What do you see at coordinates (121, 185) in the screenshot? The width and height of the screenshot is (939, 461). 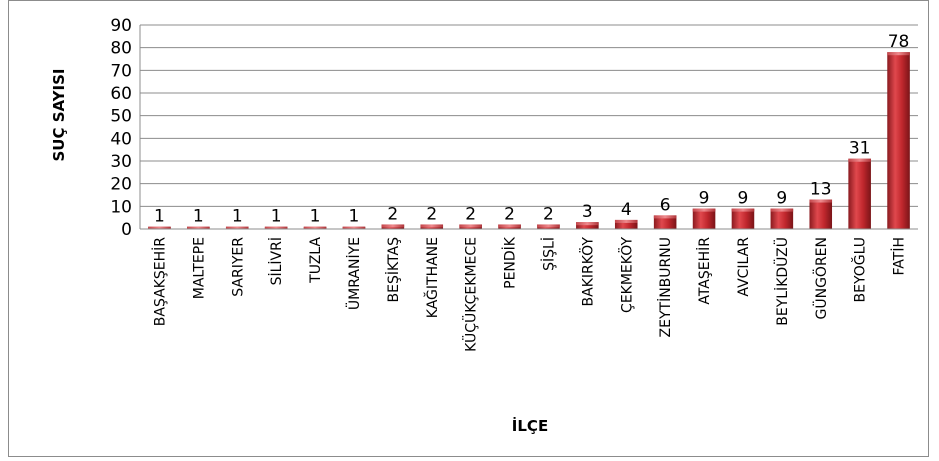 I see `y-tick-label: 20` at bounding box center [121, 185].